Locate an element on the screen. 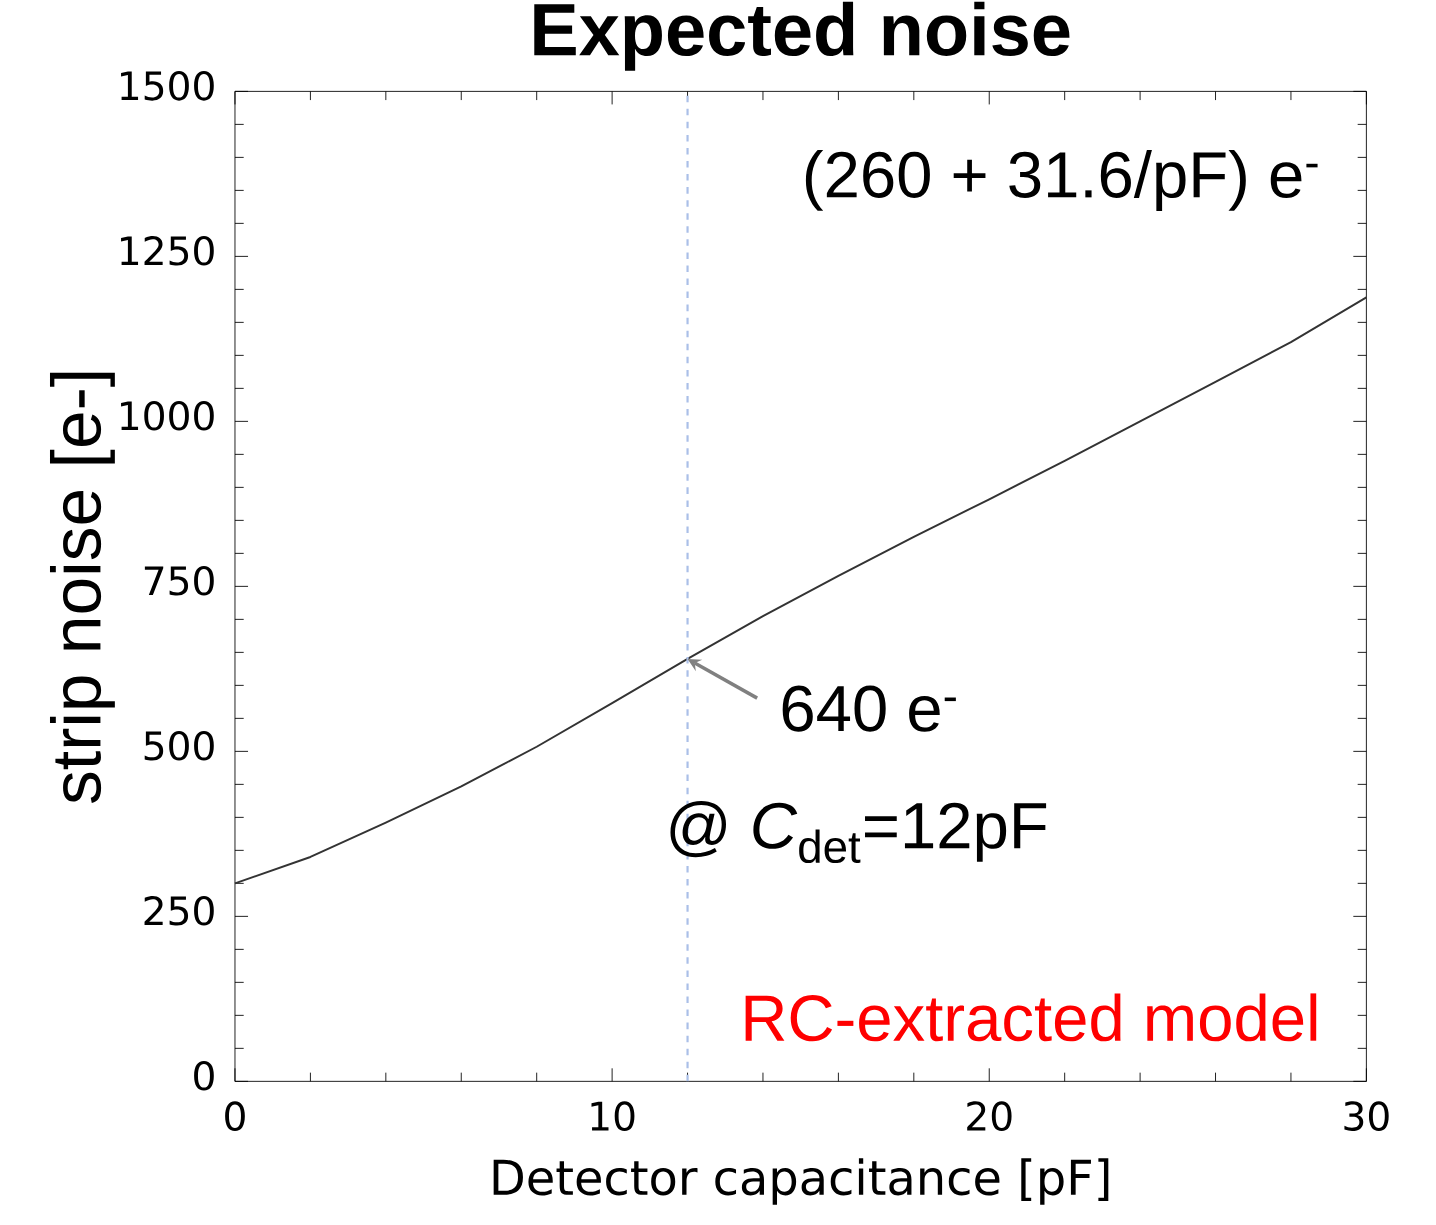 Image resolution: width=1436 pixels, height=1225 pixels. annotation: (260 + 31.6/pF) e$^{-}$ is located at coordinates (1061, 180).